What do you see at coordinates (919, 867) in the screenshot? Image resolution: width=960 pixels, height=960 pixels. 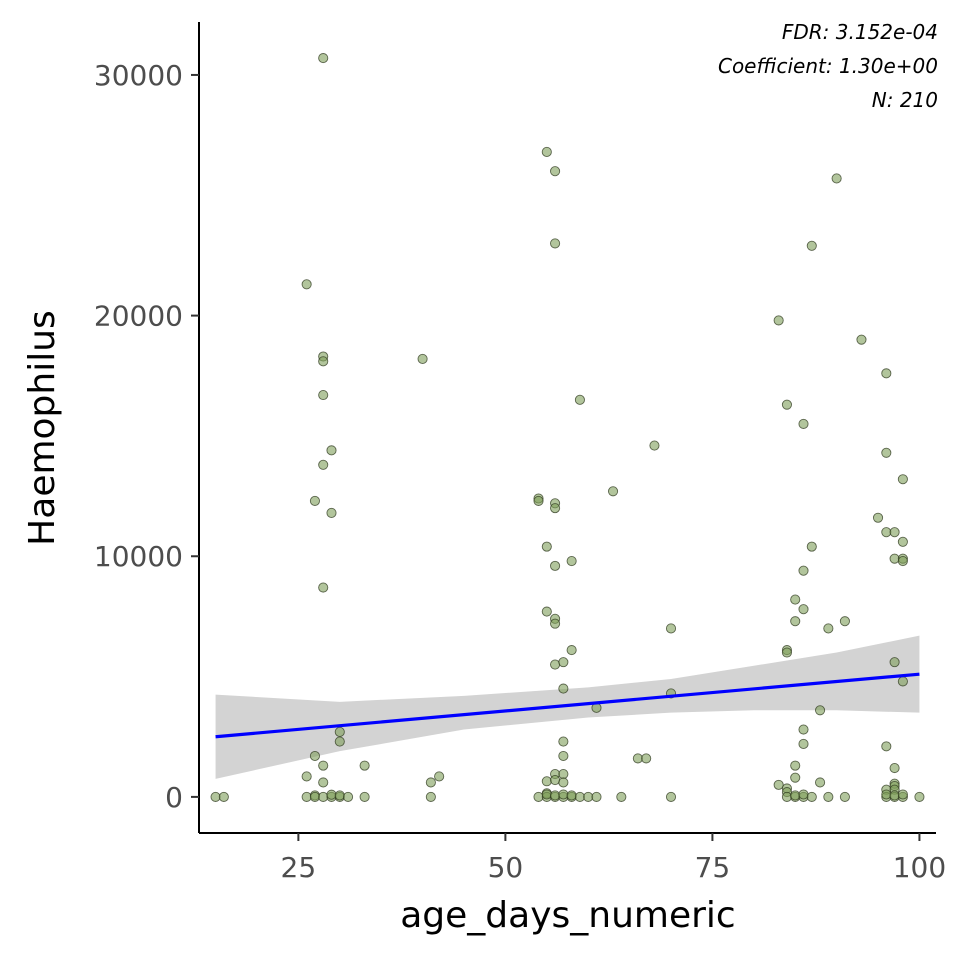 I see `x-tick-label: 100` at bounding box center [919, 867].